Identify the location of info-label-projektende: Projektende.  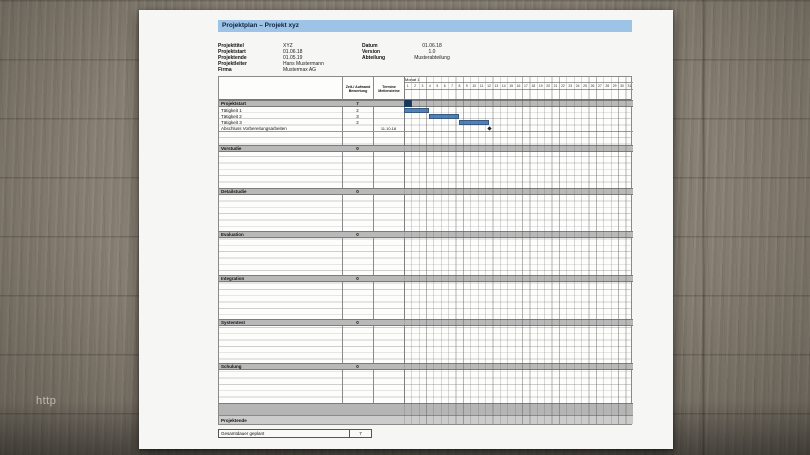
(232, 58).